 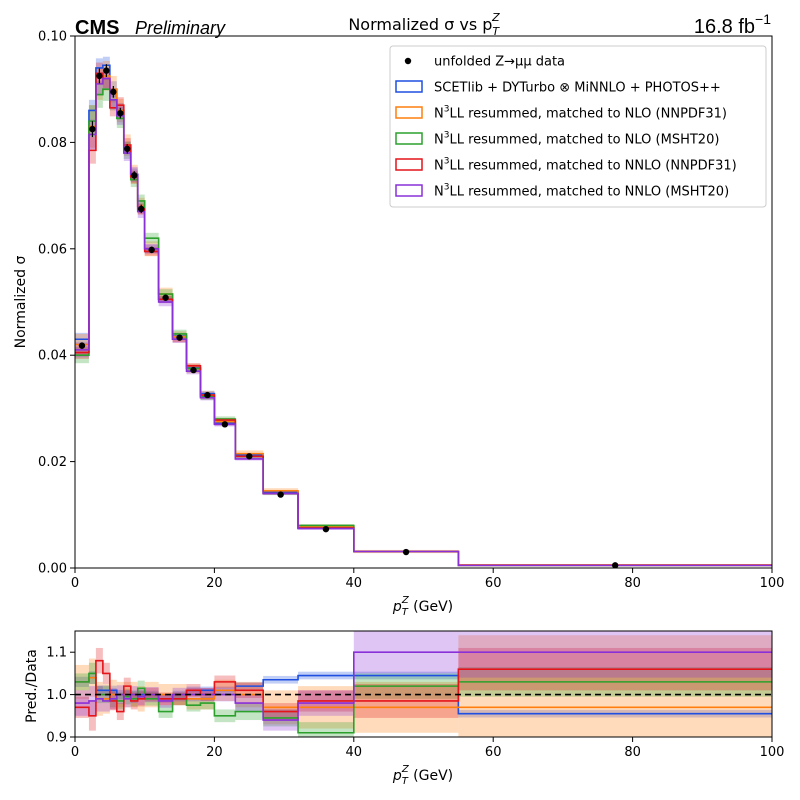 What do you see at coordinates (428, 748) in the screenshot?
I see `ratio-x-ticks: 0 20 40 60 80 100` at bounding box center [428, 748].